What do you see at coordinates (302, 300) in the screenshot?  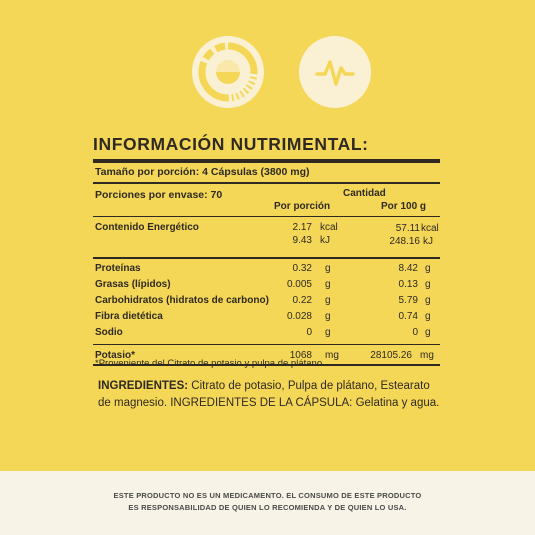 I see `nutrient-serving-value: 0.22` at bounding box center [302, 300].